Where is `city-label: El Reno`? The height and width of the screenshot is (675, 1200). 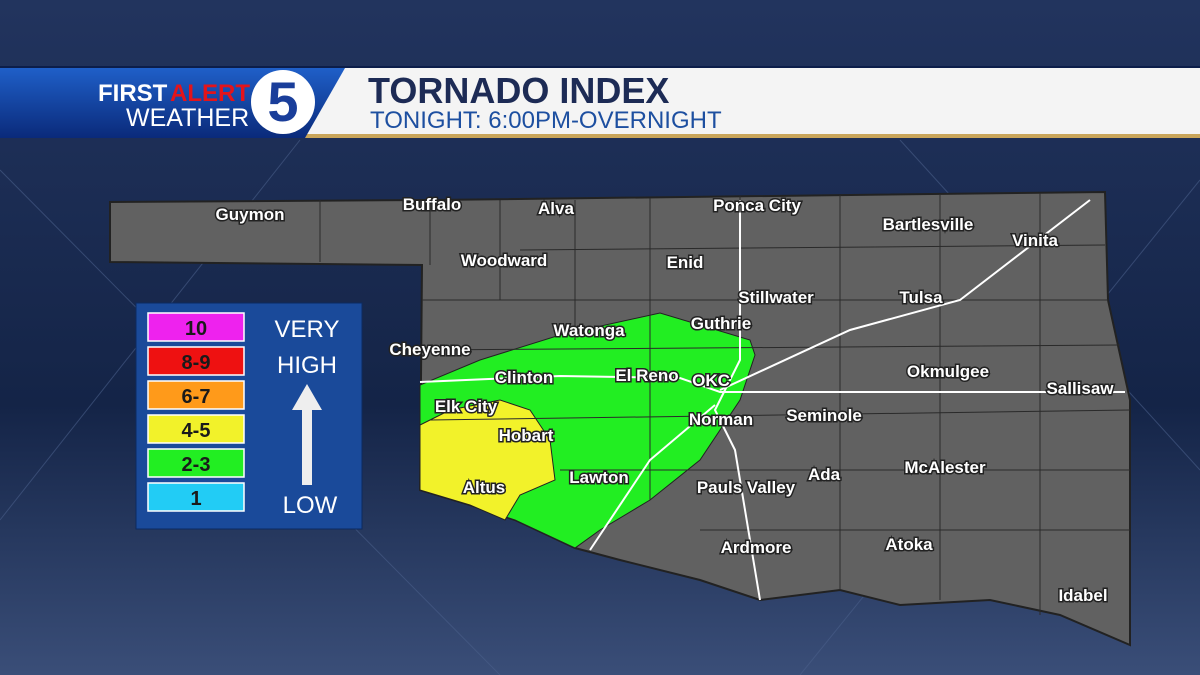
city-label: El Reno is located at coordinates (646, 375).